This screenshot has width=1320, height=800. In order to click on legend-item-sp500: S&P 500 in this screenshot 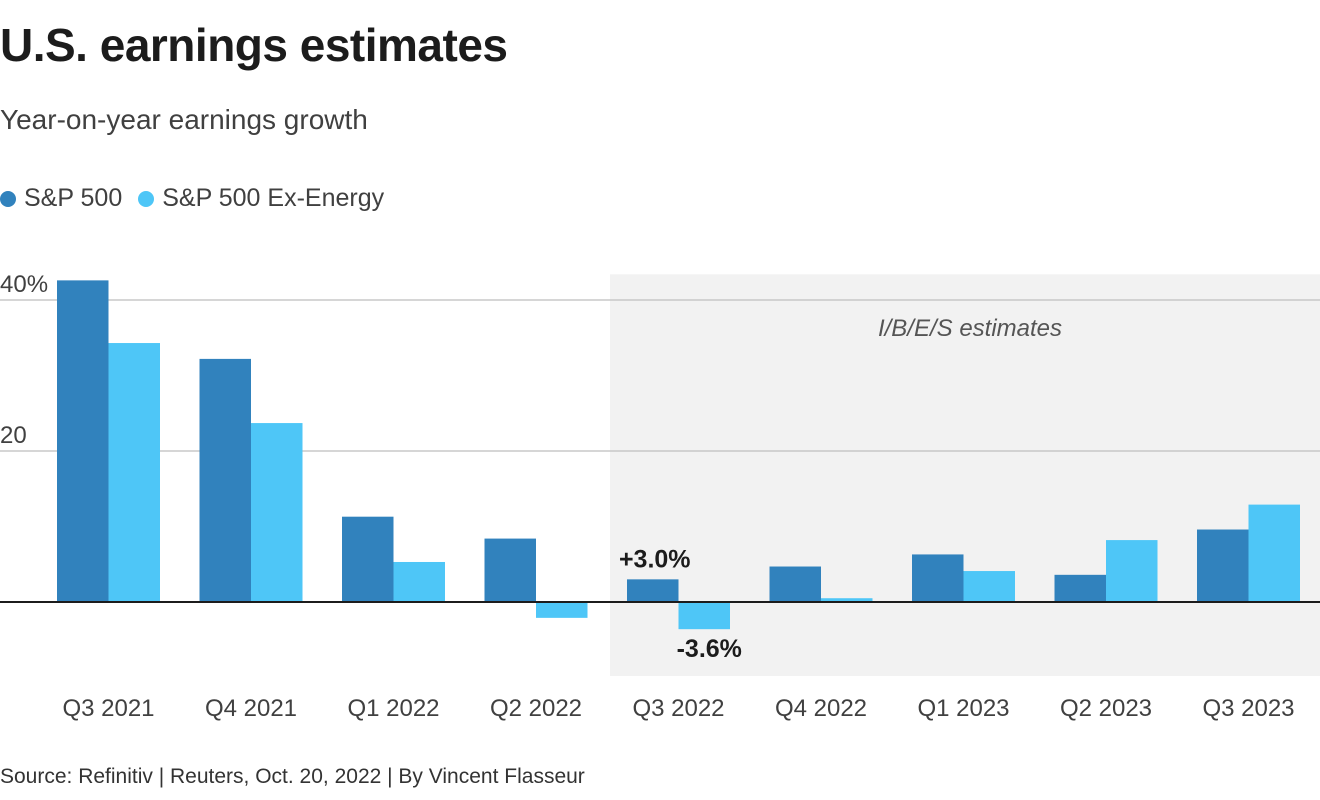, I will do `click(61, 198)`.